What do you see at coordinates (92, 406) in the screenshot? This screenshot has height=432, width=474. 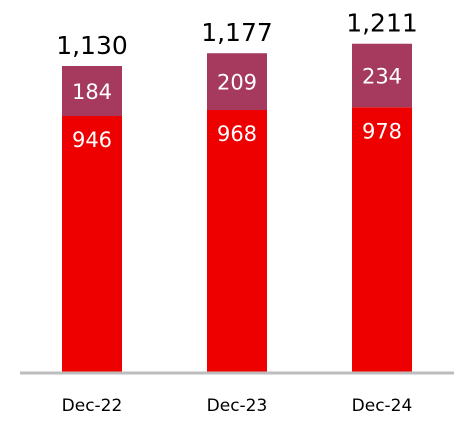 I see `x-tick-label: Dec-22` at bounding box center [92, 406].